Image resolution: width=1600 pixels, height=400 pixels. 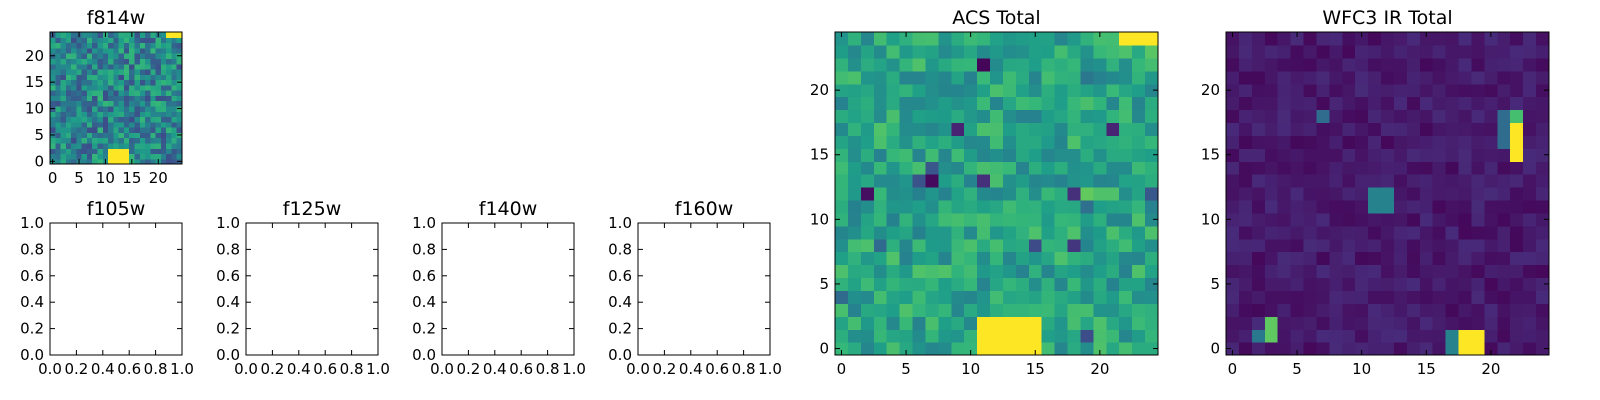 What do you see at coordinates (312, 209) in the screenshot?
I see `chart-title: f125w` at bounding box center [312, 209].